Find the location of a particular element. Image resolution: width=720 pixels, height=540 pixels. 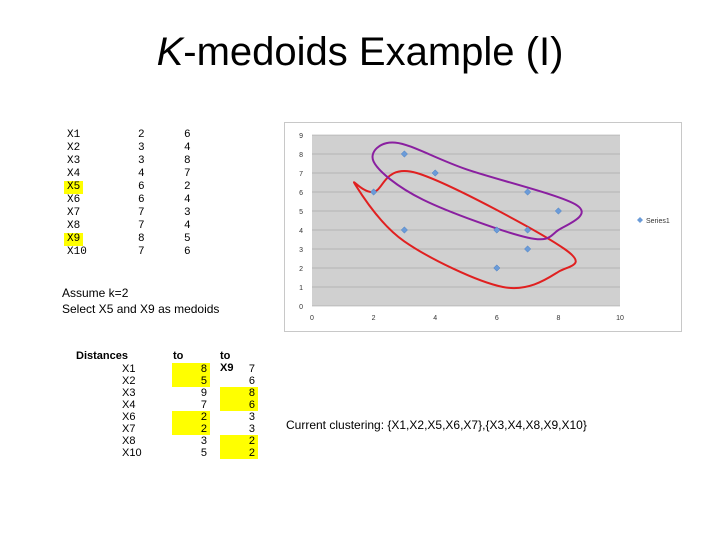

point-y: 7 is located at coordinates (187, 174).